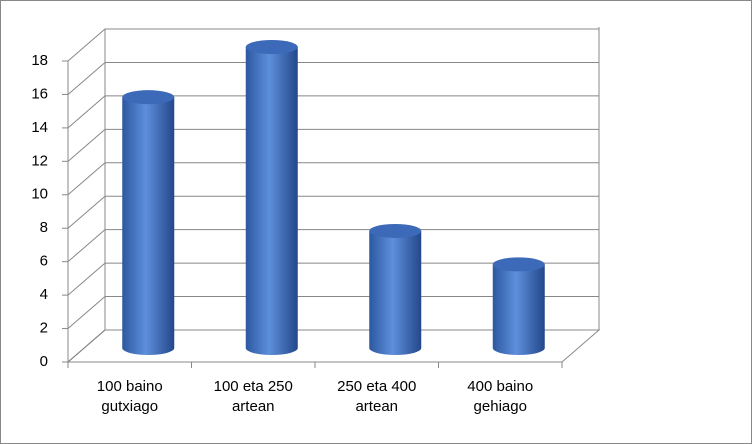 Image resolution: width=752 pixels, height=444 pixels. Describe the element at coordinates (44, 328) in the screenshot. I see `y-tick-label: 2` at that location.